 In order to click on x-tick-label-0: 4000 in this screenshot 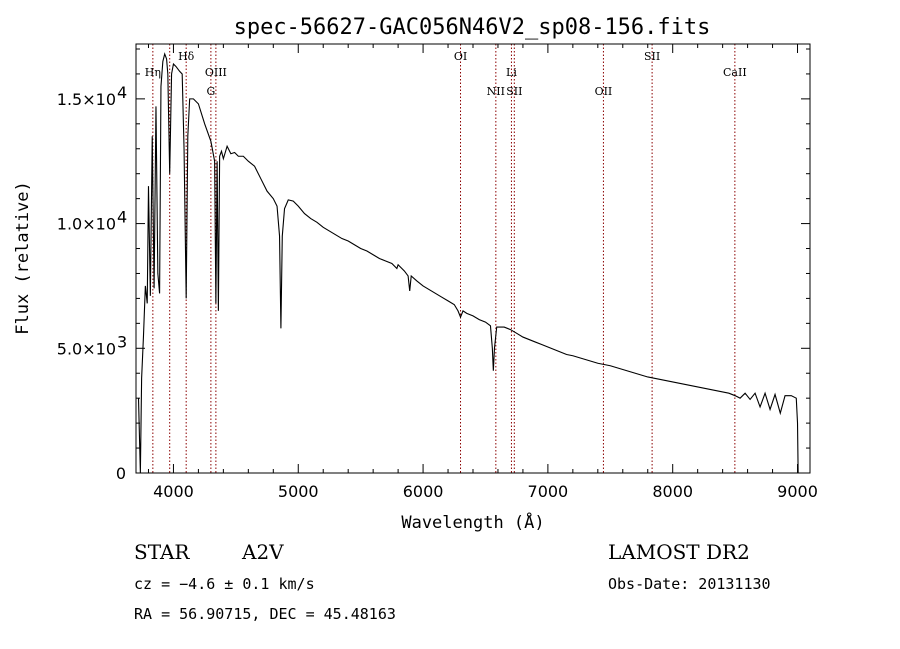, I will do `click(173, 491)`.